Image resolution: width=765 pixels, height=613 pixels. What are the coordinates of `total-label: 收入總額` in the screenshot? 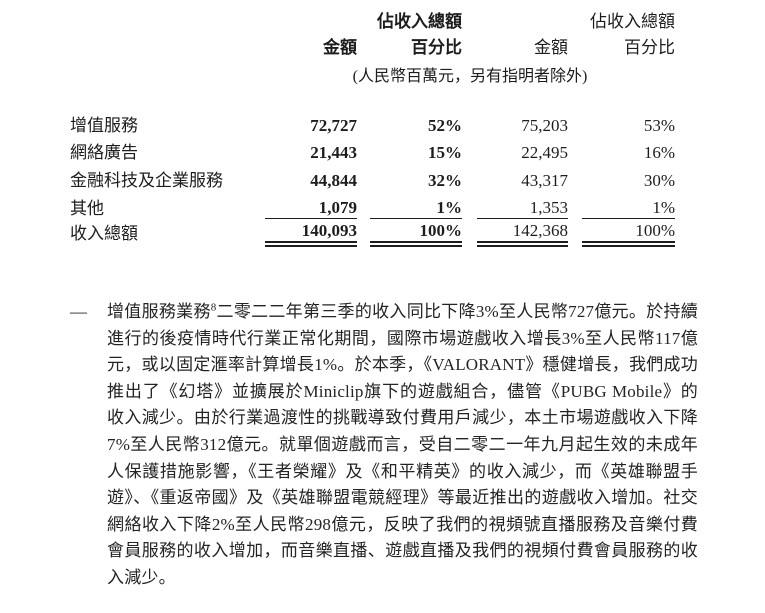 It's located at (104, 233).